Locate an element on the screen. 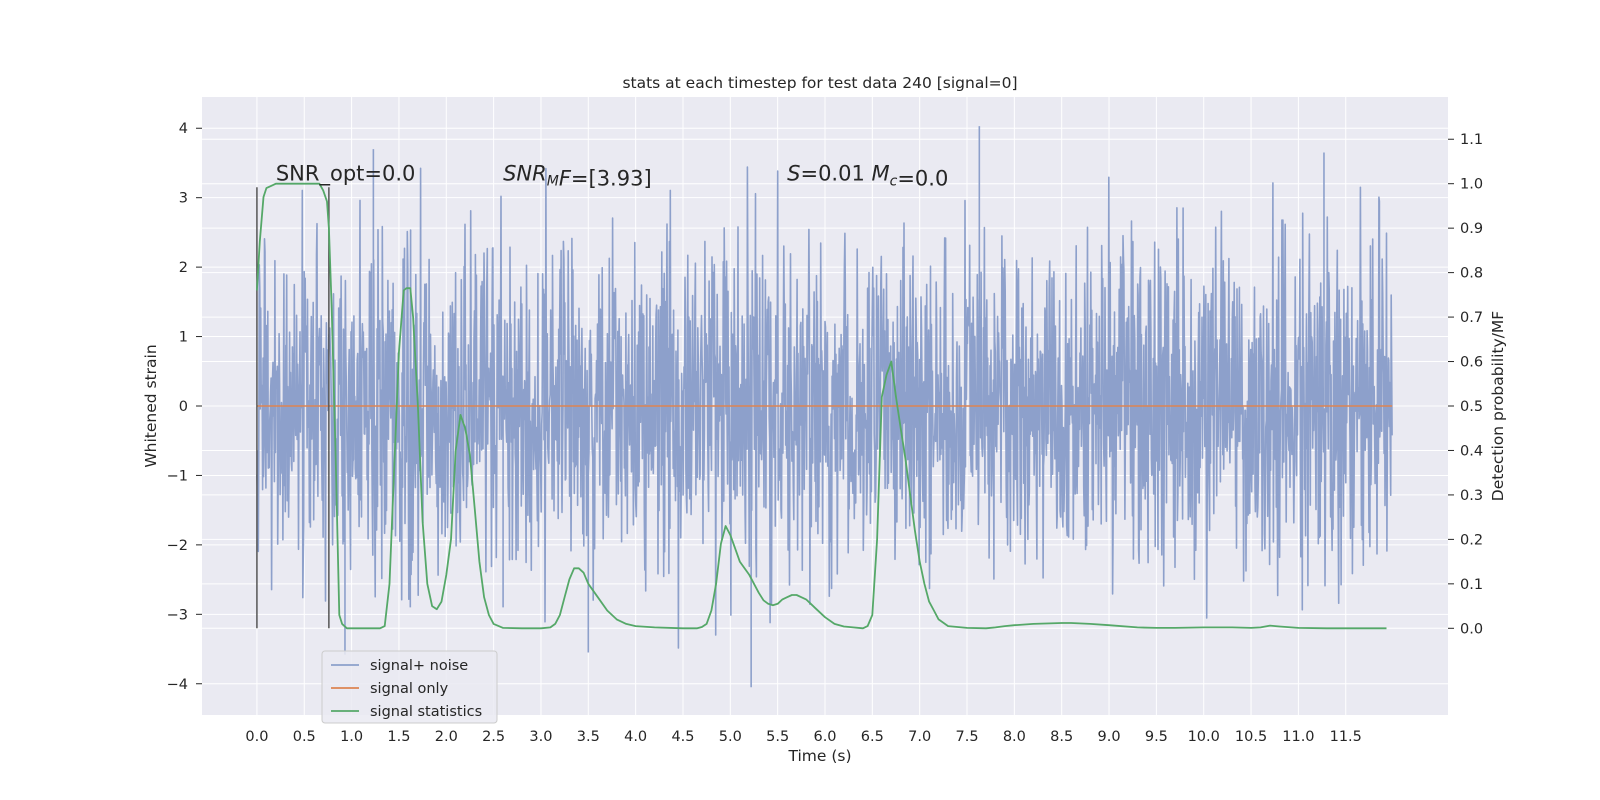 Image resolution: width=1600 pixels, height=800 pixels. y-axis-ticks: −4 −3 −2 −1 0 1 2 3 4 is located at coordinates (184, 407).